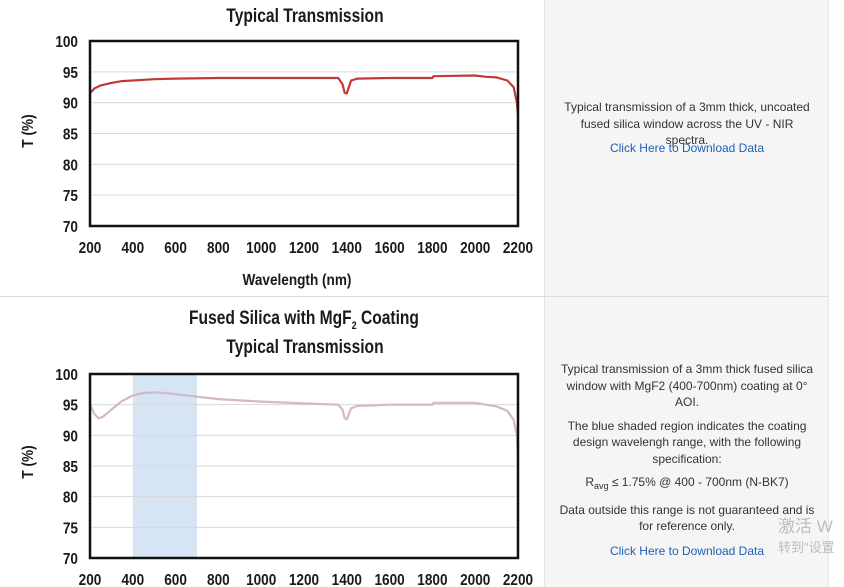  Describe the element at coordinates (304, 16) in the screenshot. I see `chart-title: Typical Transmission` at that location.